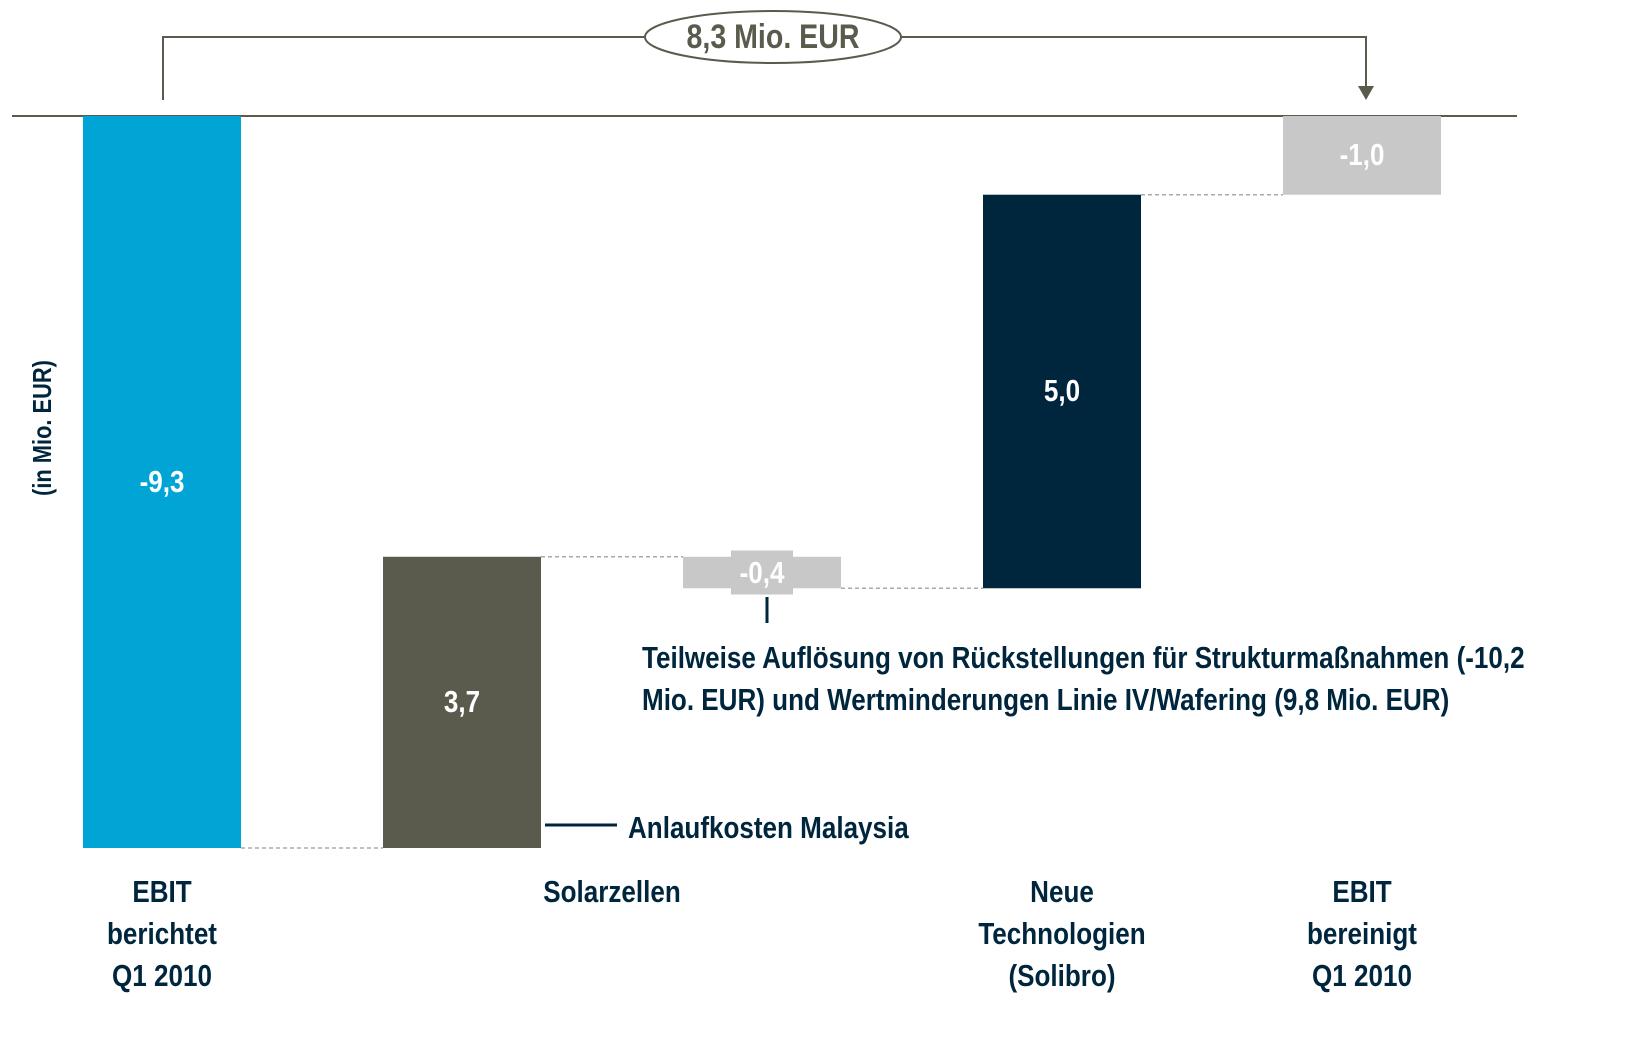 The height and width of the screenshot is (1038, 1635). Describe the element at coordinates (42, 428) in the screenshot. I see `y-axis-label: (in Mio. EUR)` at that location.